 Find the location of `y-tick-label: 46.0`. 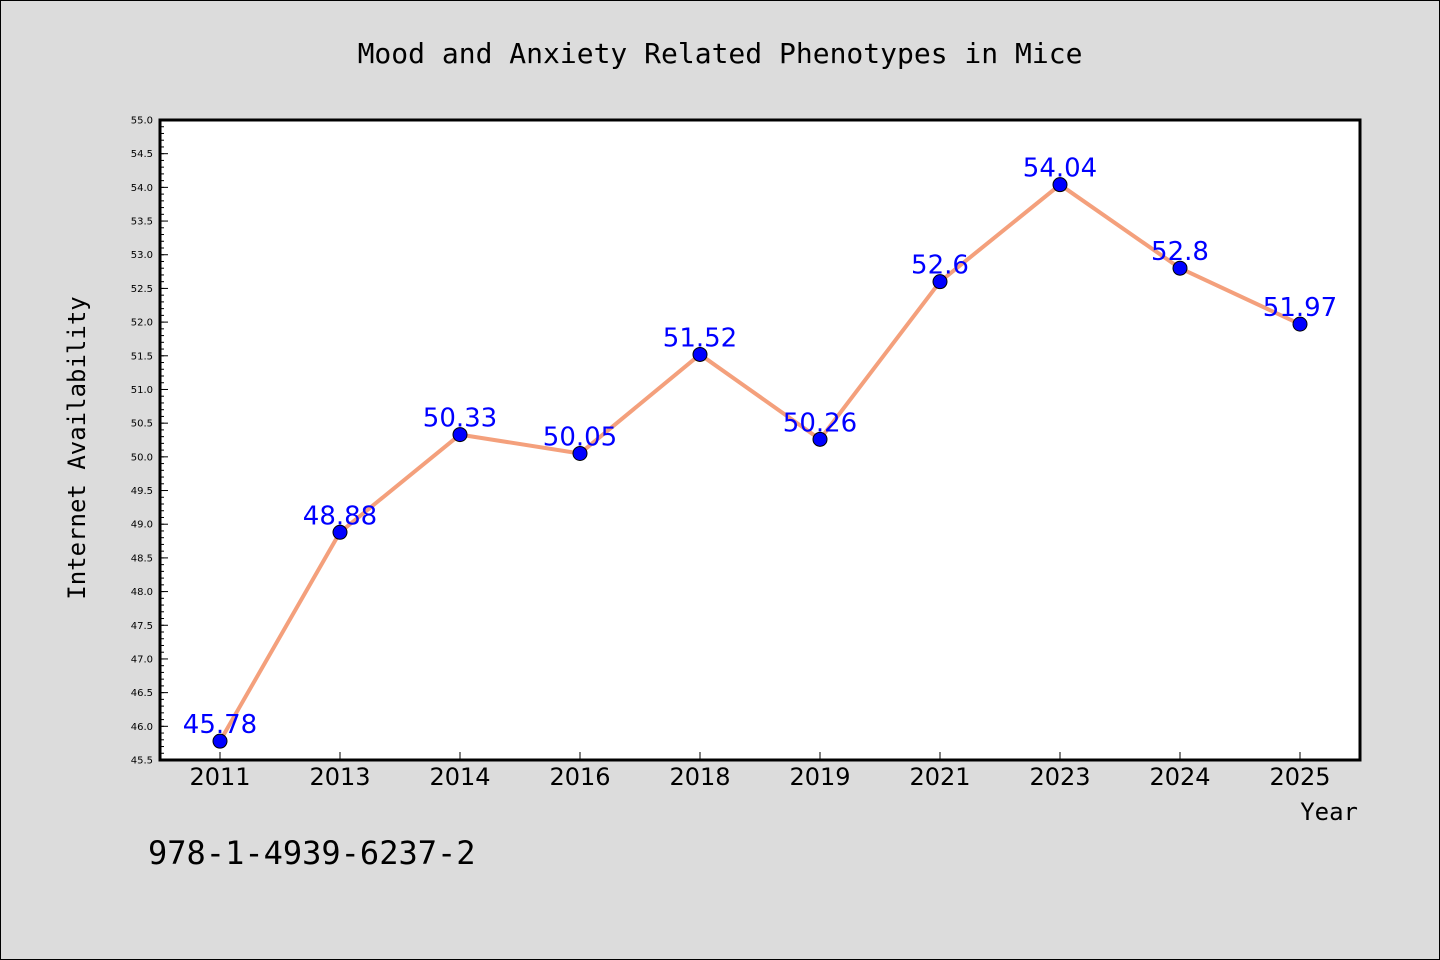

y-tick-label: 46.0 is located at coordinates (142, 727).